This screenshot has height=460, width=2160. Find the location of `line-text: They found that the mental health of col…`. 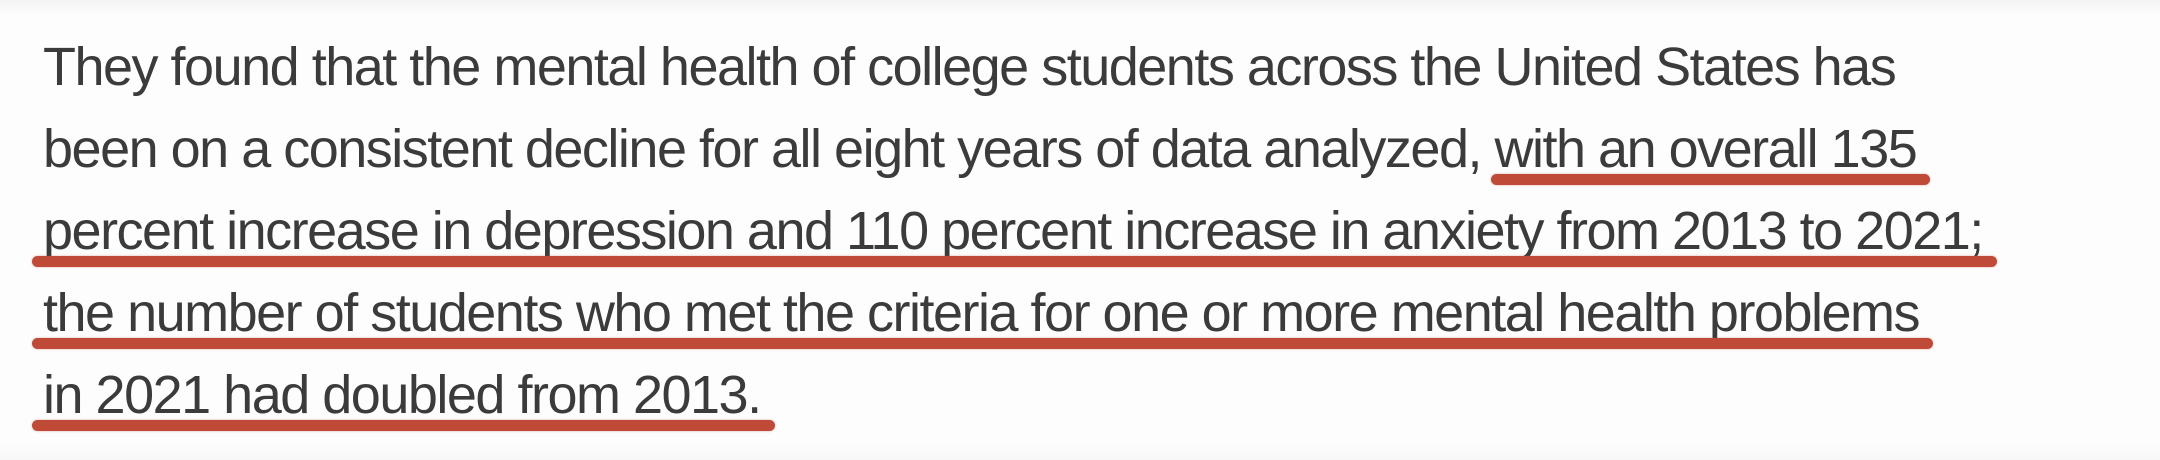

line-text: They found that the mental health of col… is located at coordinates (970, 67).